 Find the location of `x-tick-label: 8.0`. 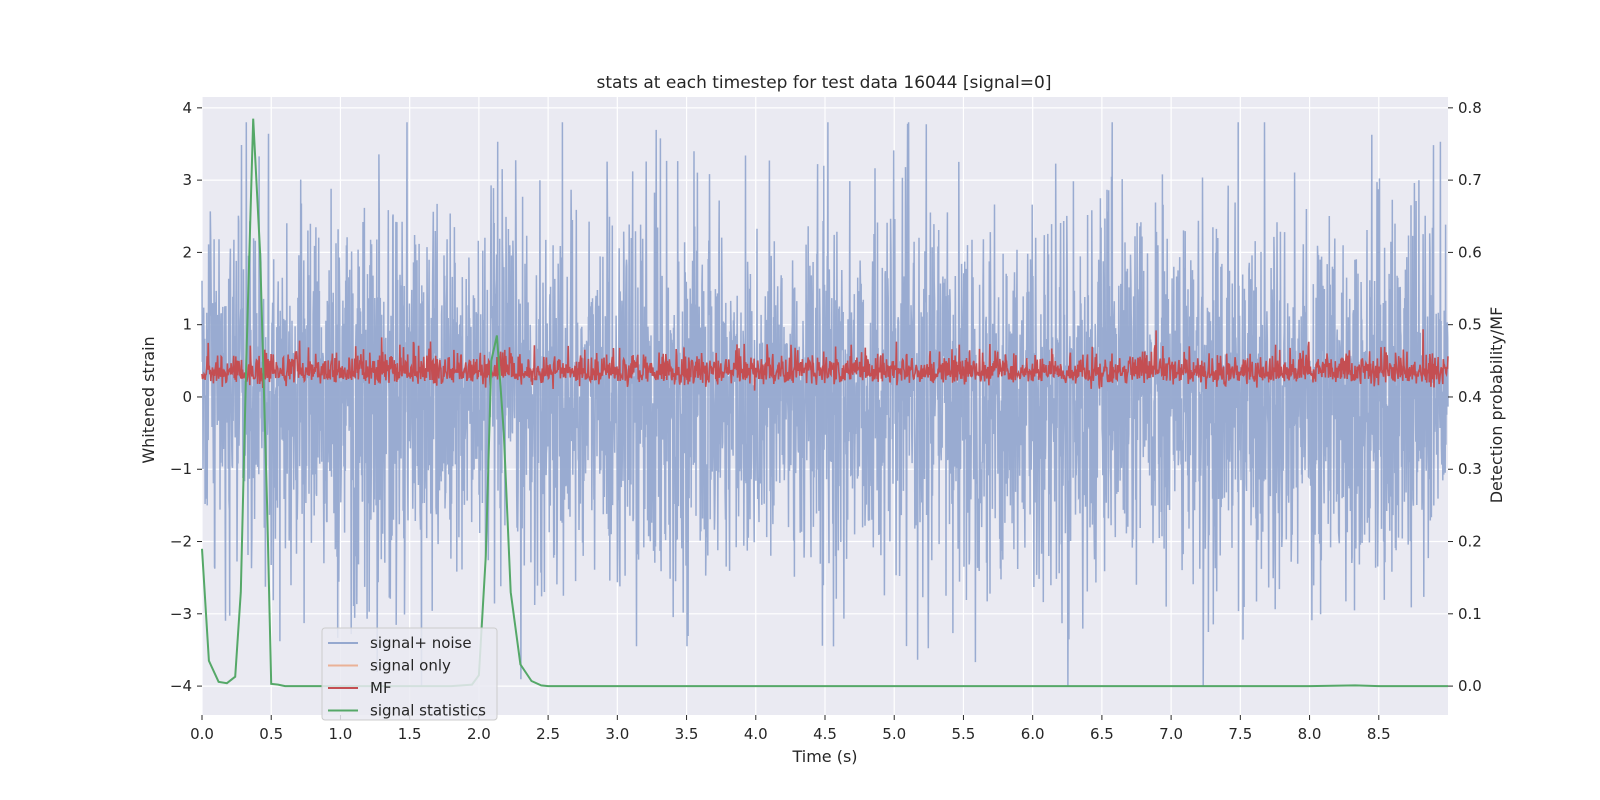

x-tick-label: 8.0 is located at coordinates (1310, 734).